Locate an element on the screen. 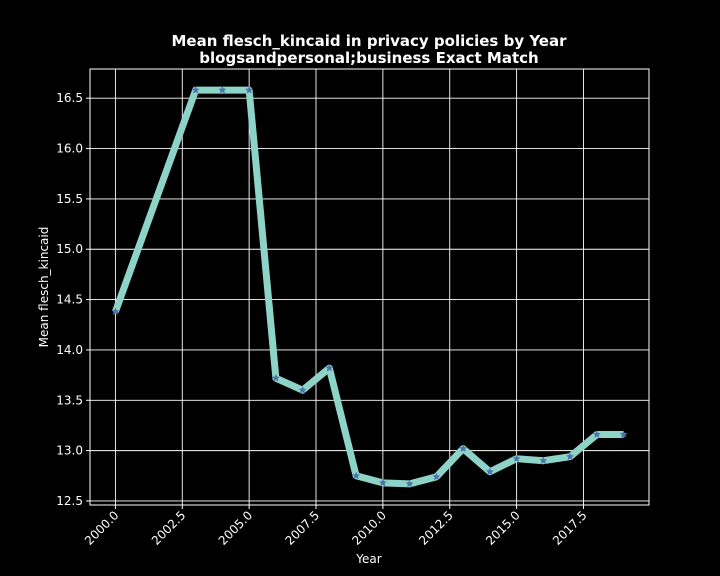 Image resolution: width=720 pixels, height=576 pixels. y-tick-label: 16.0 is located at coordinates (69, 149).